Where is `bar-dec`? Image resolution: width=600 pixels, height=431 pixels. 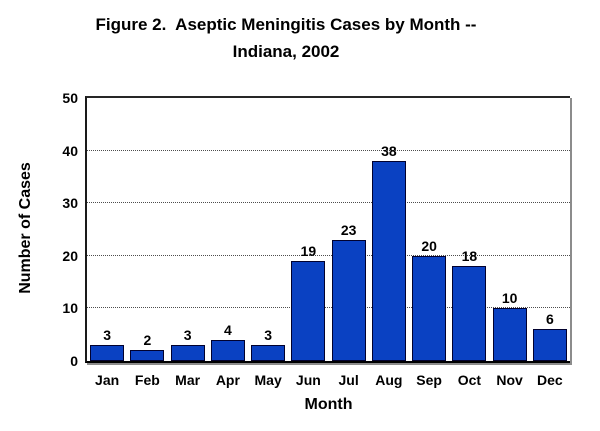 bar-dec is located at coordinates (549, 345).